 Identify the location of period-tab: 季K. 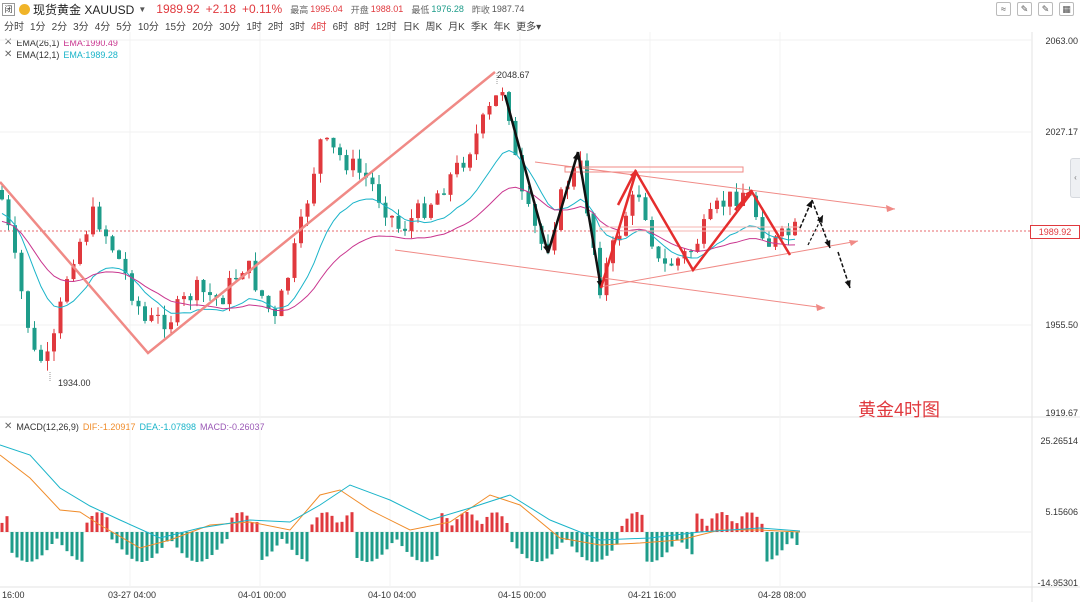
(479, 27).